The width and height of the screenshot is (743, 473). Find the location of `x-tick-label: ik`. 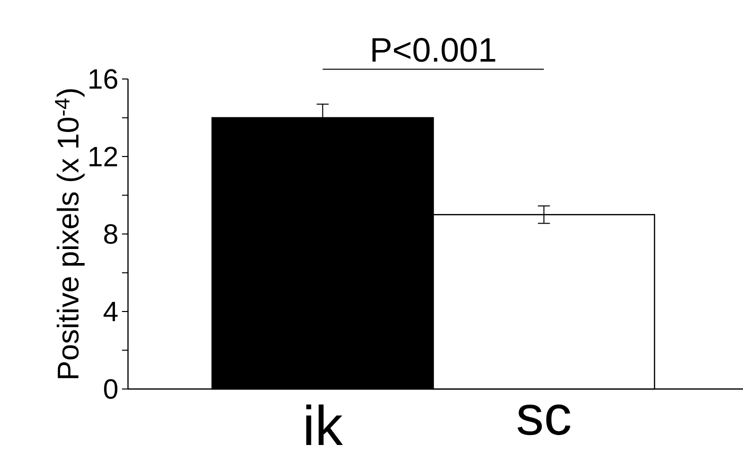

x-tick-label: ik is located at coordinates (324, 424).